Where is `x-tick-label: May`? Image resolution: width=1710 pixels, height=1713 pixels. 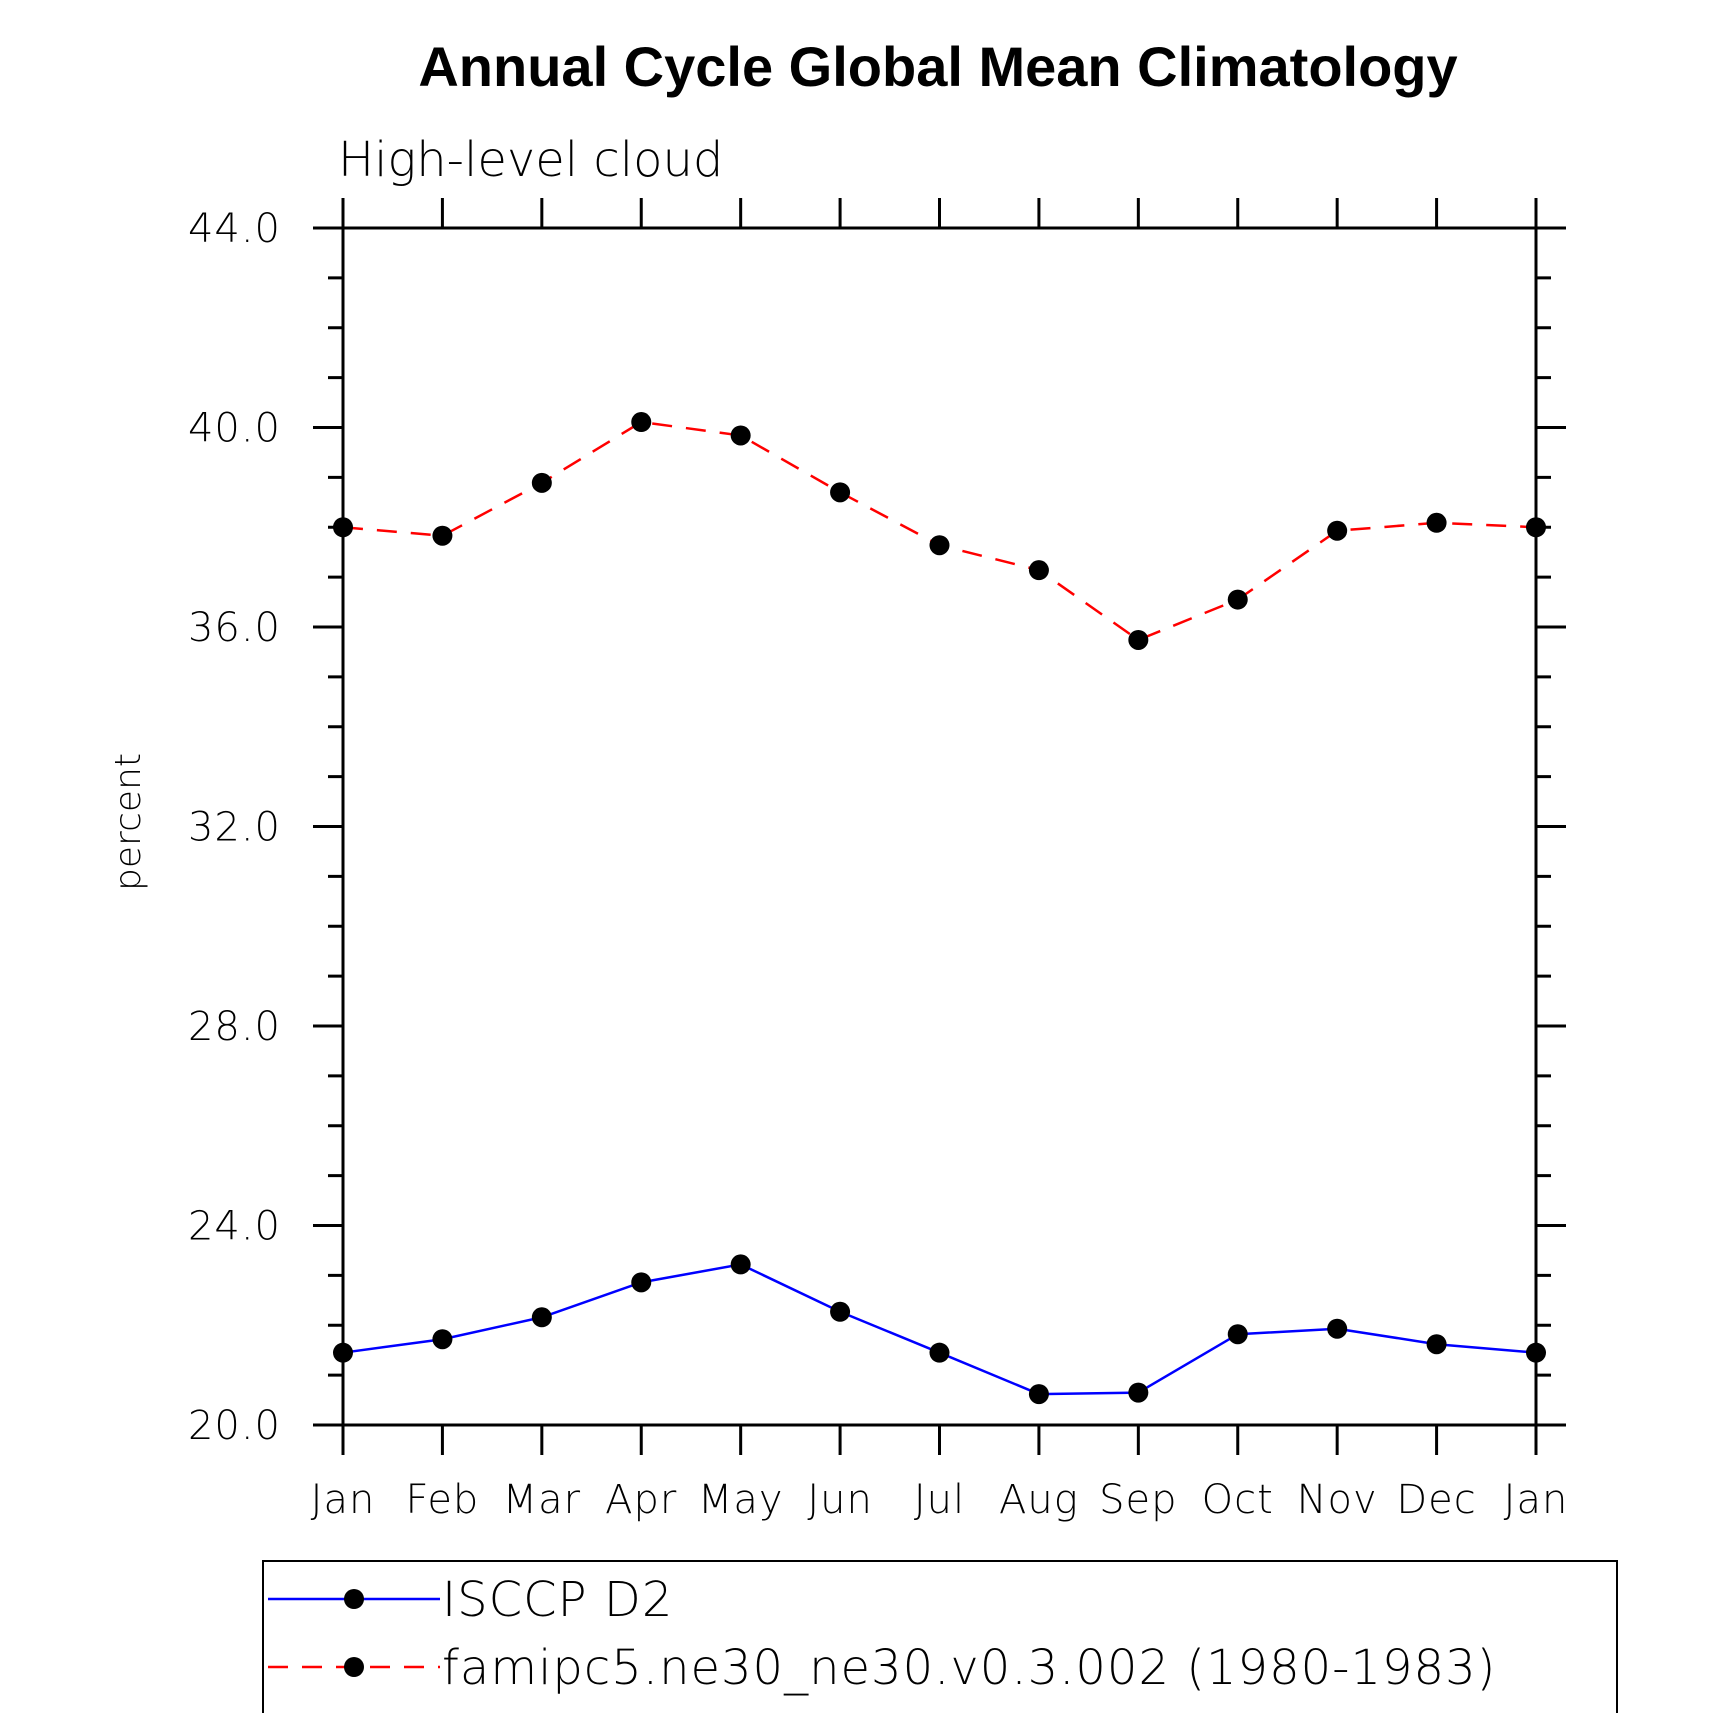
x-tick-label: May is located at coordinates (741, 1500).